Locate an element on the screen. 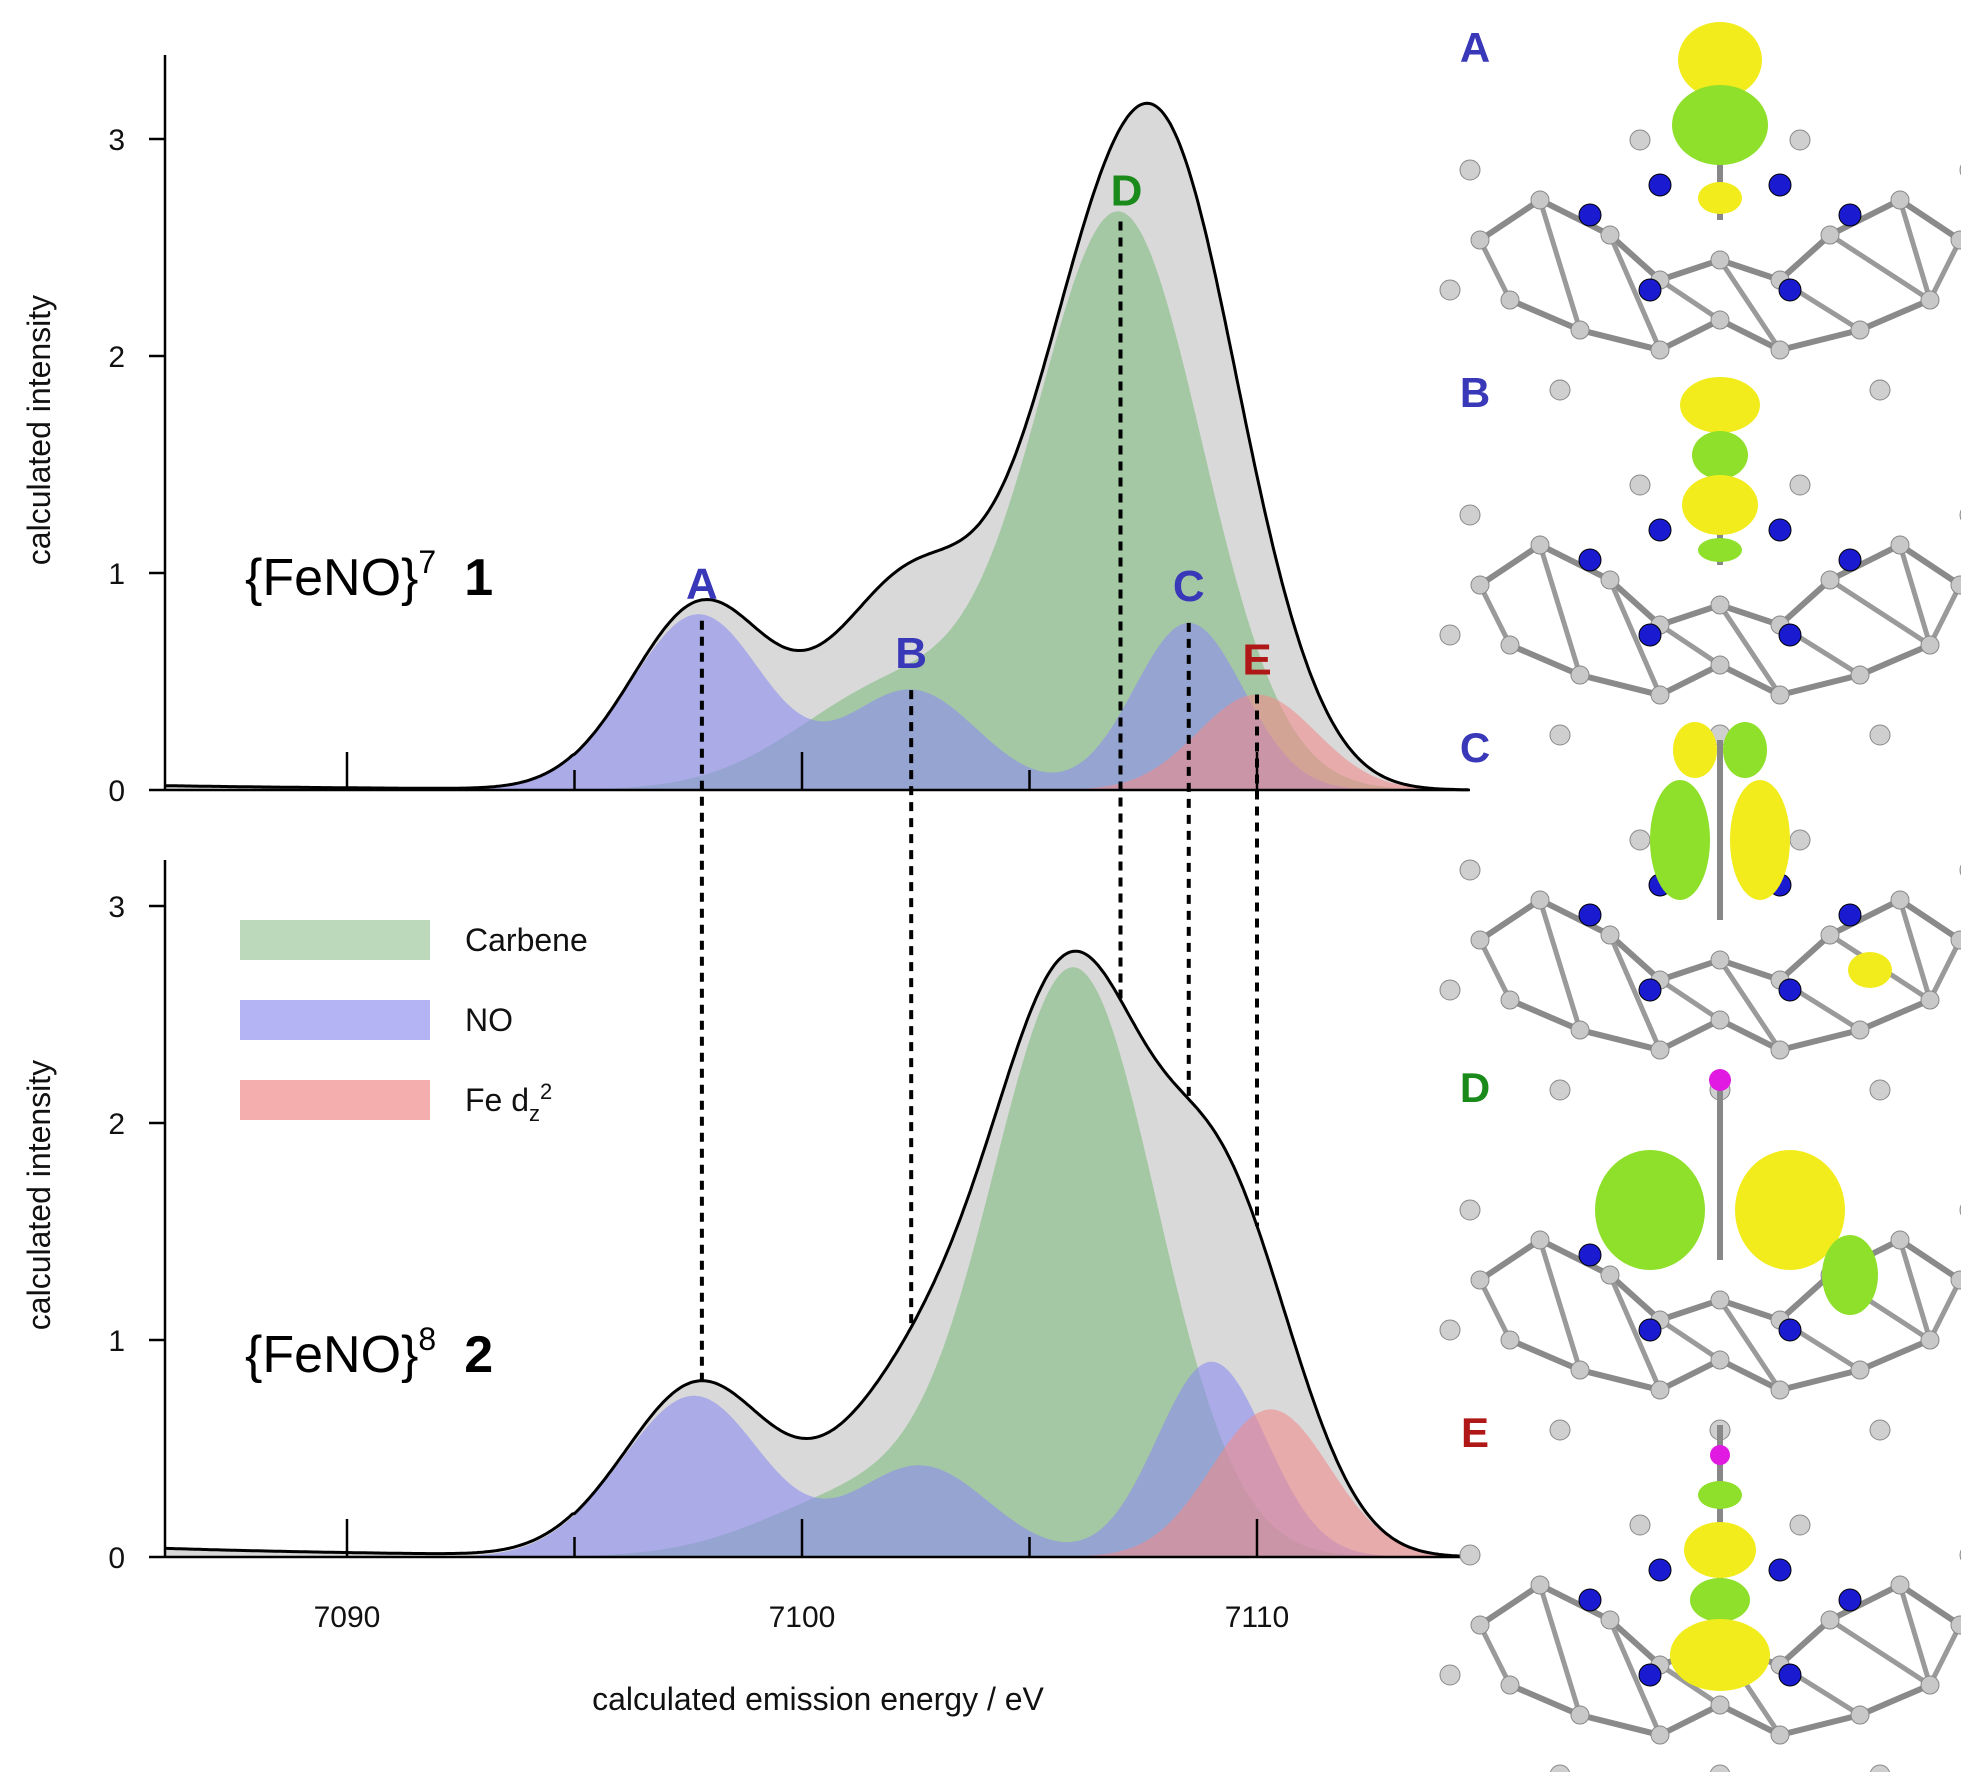  molecule-frame-d is located at coordinates (1700, 1260).